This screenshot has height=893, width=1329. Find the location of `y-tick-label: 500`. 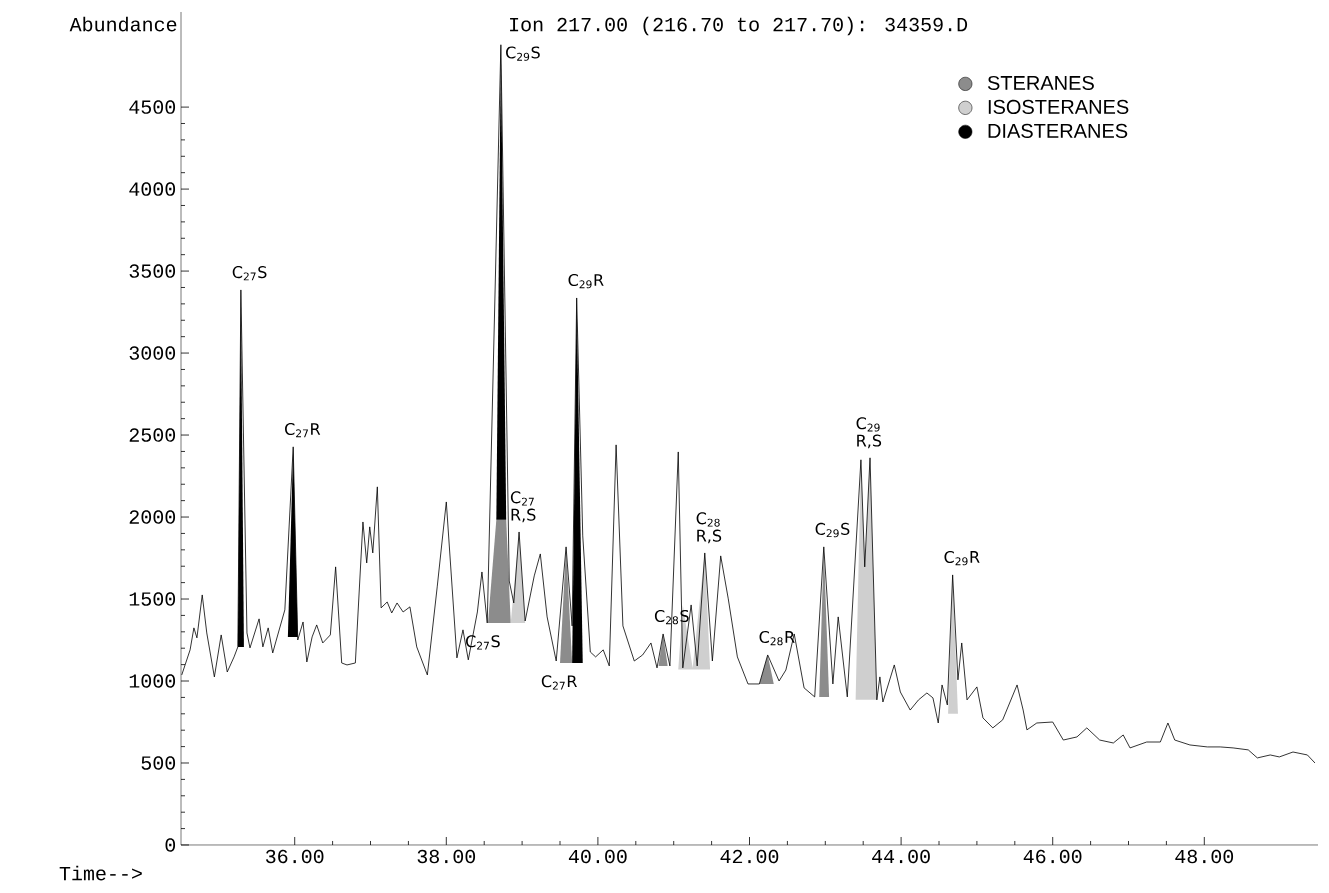

y-tick-label: 500 is located at coordinates (158, 763).